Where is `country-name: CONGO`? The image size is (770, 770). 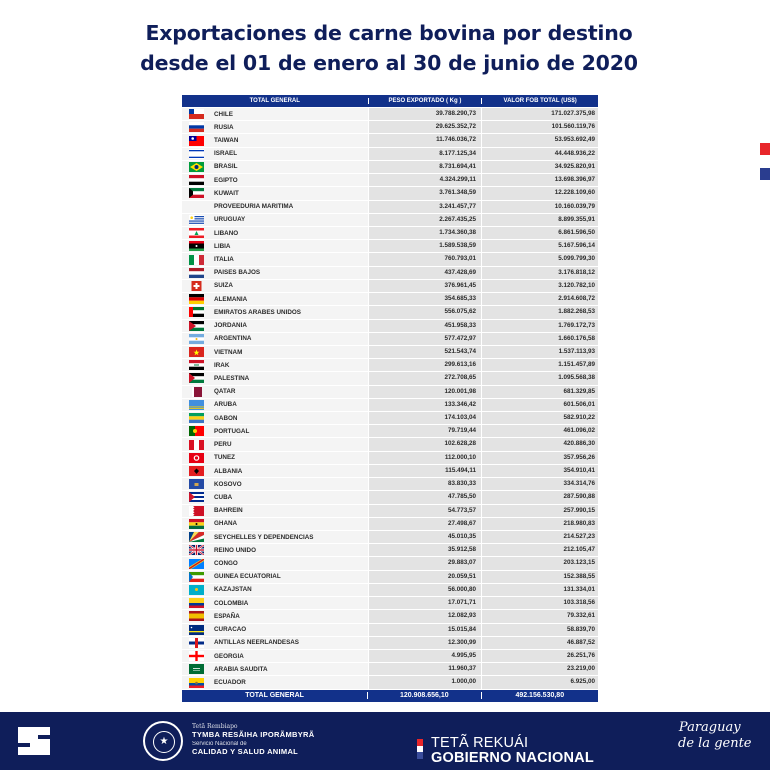
country-name: CONGO is located at coordinates (226, 564).